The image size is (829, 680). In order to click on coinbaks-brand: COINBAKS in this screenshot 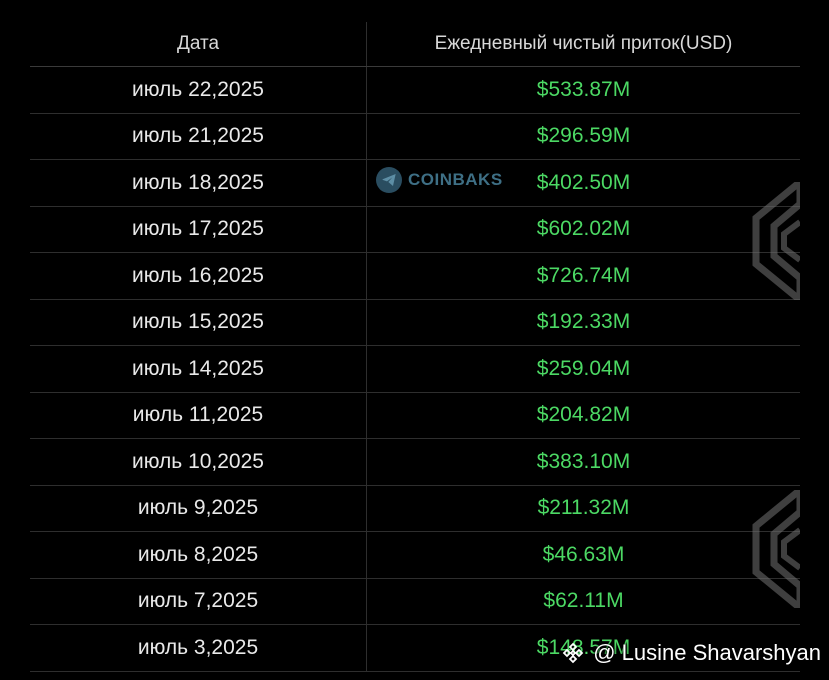, I will do `click(455, 179)`.